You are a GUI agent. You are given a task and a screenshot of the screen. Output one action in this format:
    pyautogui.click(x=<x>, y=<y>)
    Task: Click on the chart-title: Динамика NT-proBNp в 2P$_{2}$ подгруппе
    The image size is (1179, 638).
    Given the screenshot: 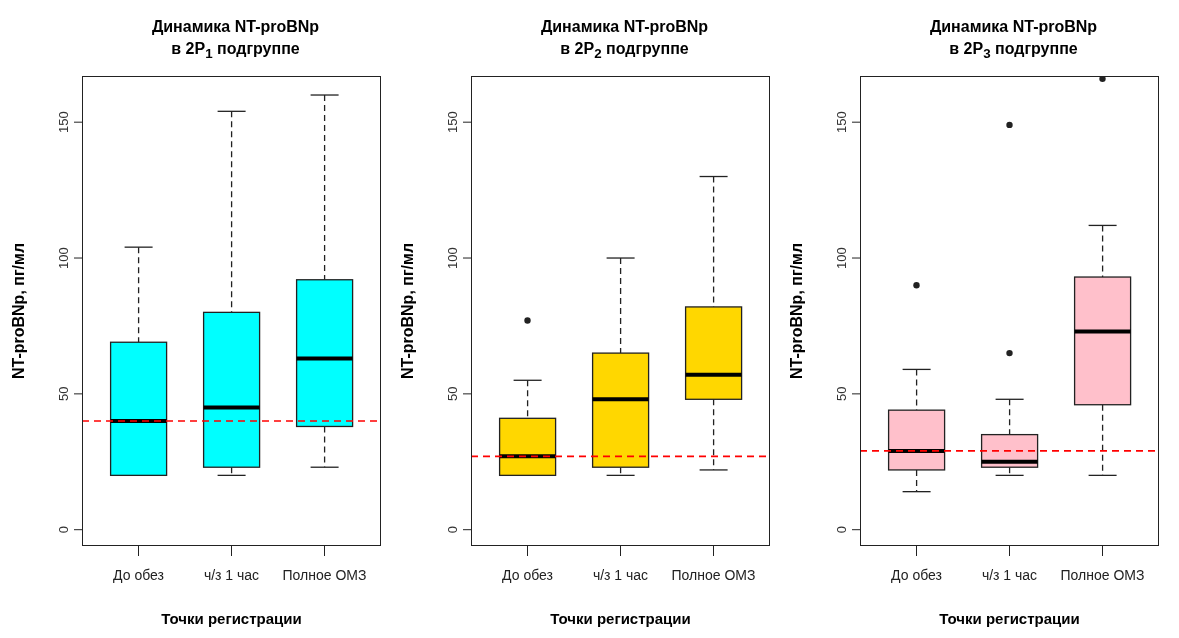 What is the action you would take?
    pyautogui.click(x=624, y=40)
    